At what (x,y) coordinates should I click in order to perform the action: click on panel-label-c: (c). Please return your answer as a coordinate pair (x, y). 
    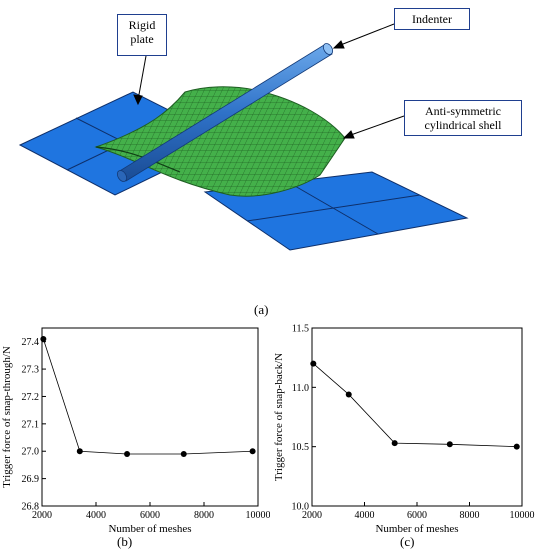
    Looking at the image, I should click on (407, 541).